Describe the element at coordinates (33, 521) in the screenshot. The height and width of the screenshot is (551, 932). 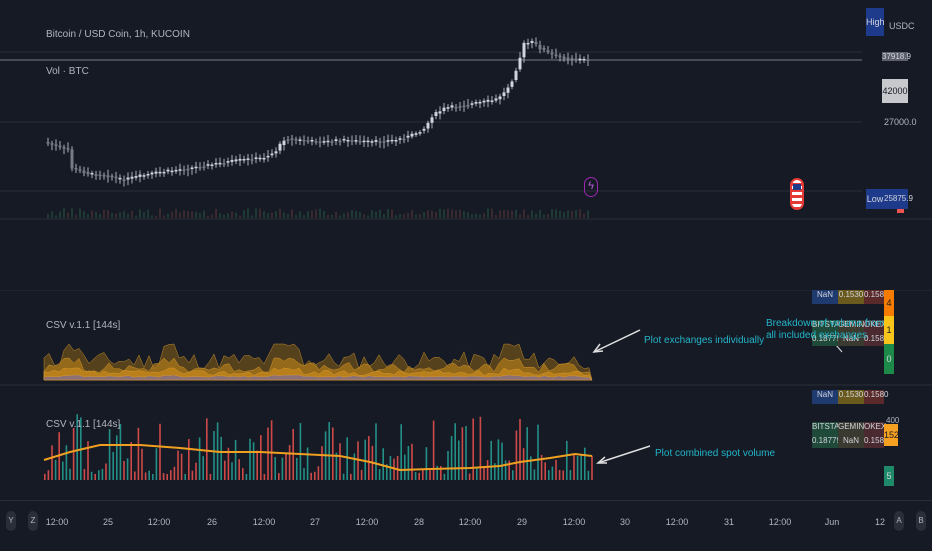
I see `z-scale-button: Z` at that location.